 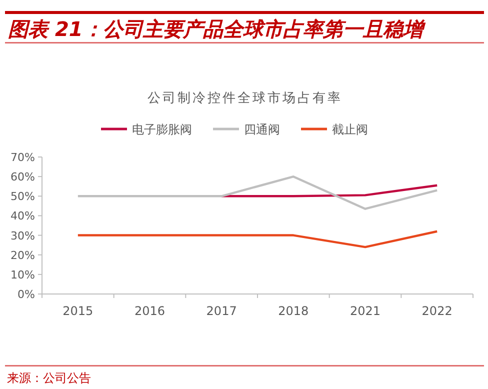 What do you see at coordinates (49, 378) in the screenshot?
I see `annotation: 来源：公司公告` at bounding box center [49, 378].